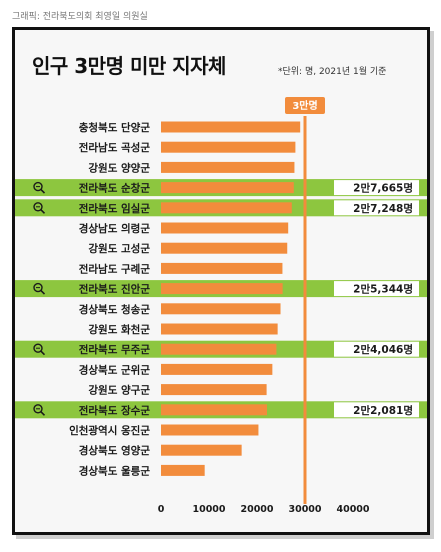  I want to click on reference-badge, so click(305, 105).